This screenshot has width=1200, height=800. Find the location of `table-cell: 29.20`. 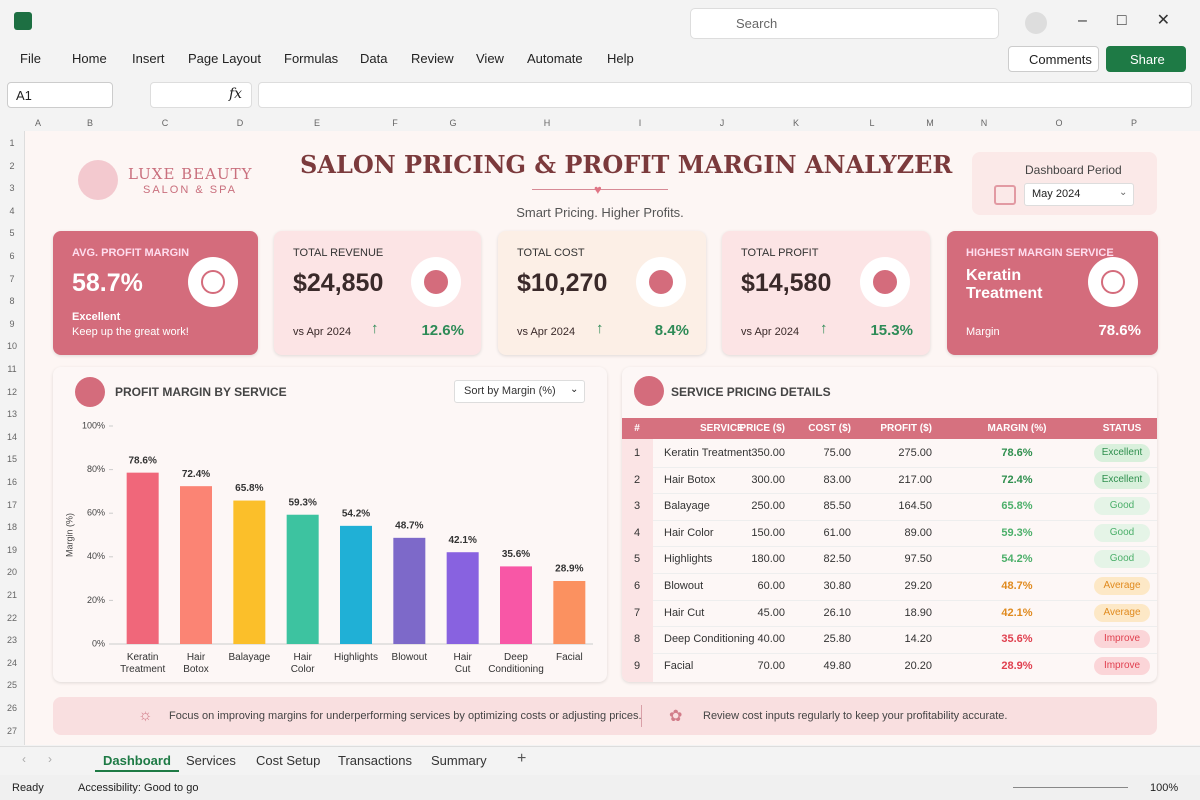

table-cell: 29.20 is located at coordinates (918, 586).